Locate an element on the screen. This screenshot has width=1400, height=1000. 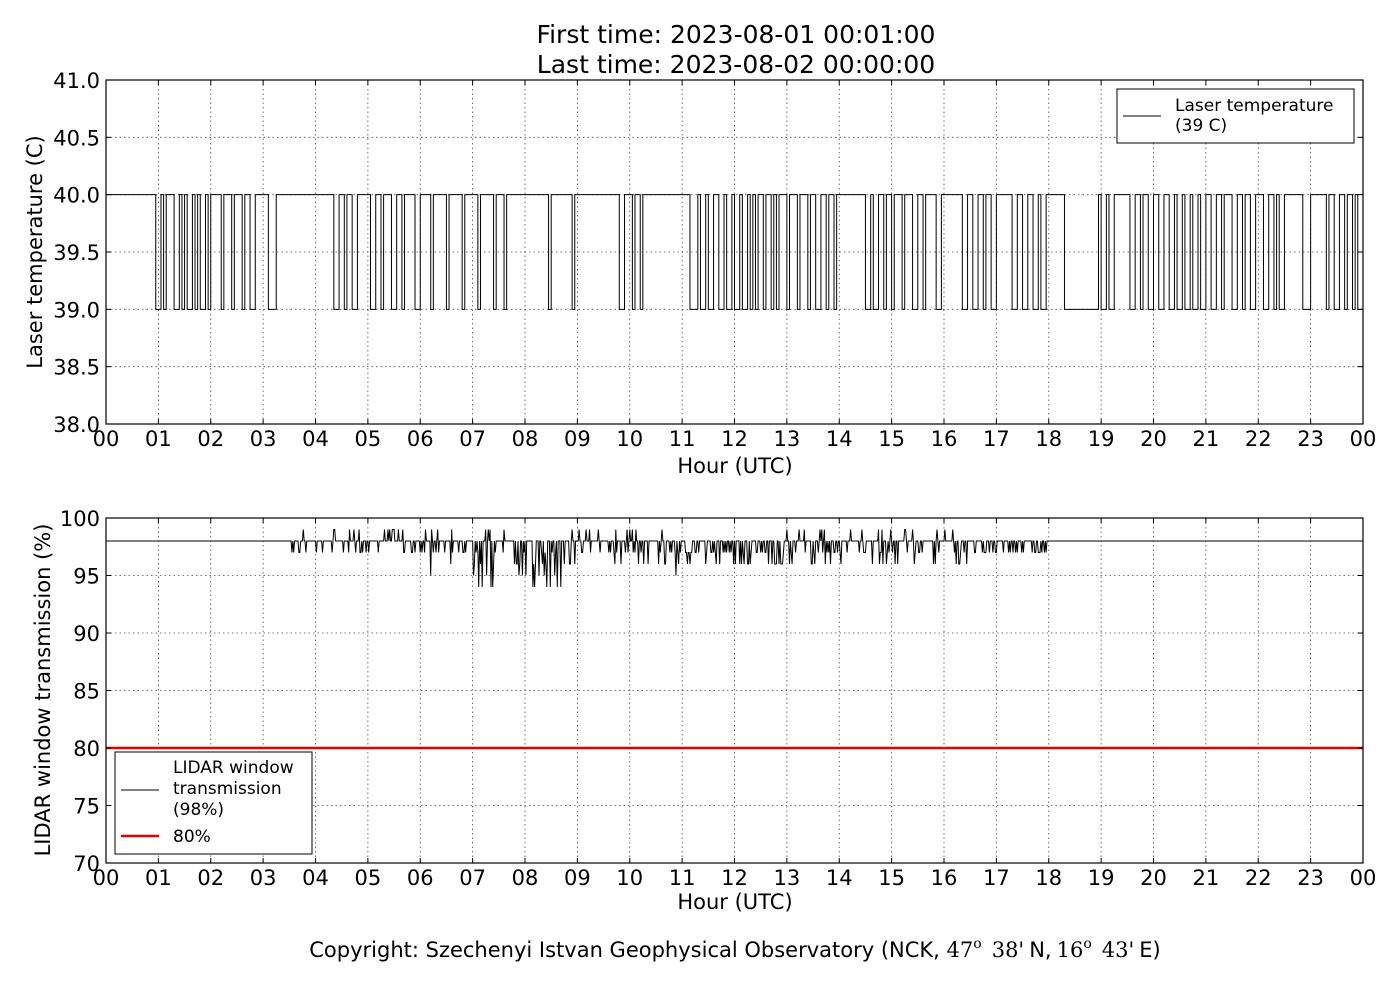
lidar-x-tick-label: 13 is located at coordinates (787, 878).